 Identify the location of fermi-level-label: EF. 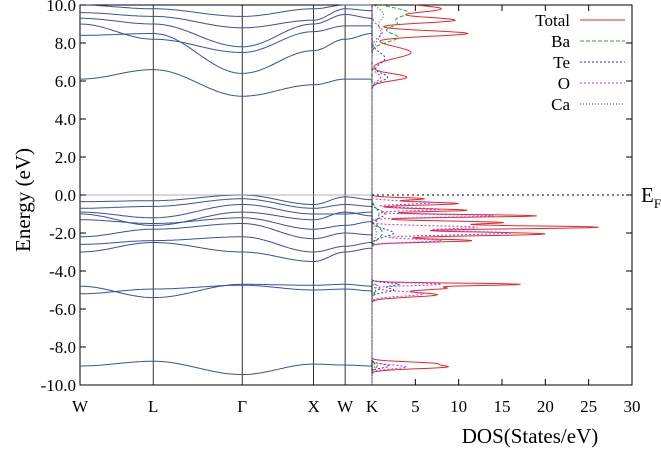
(651, 197).